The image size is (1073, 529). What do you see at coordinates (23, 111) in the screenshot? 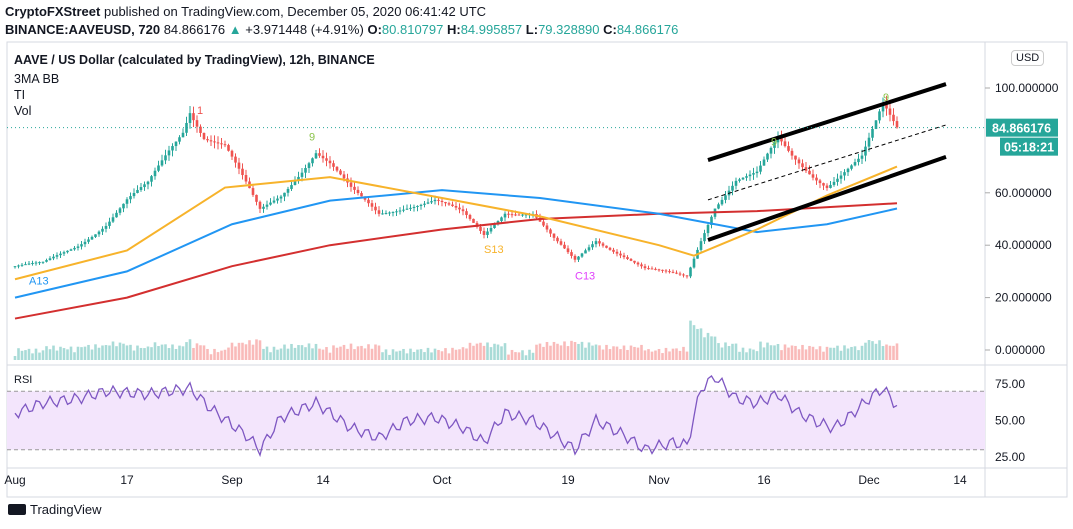
I see `indicator-vol: Vol` at bounding box center [23, 111].